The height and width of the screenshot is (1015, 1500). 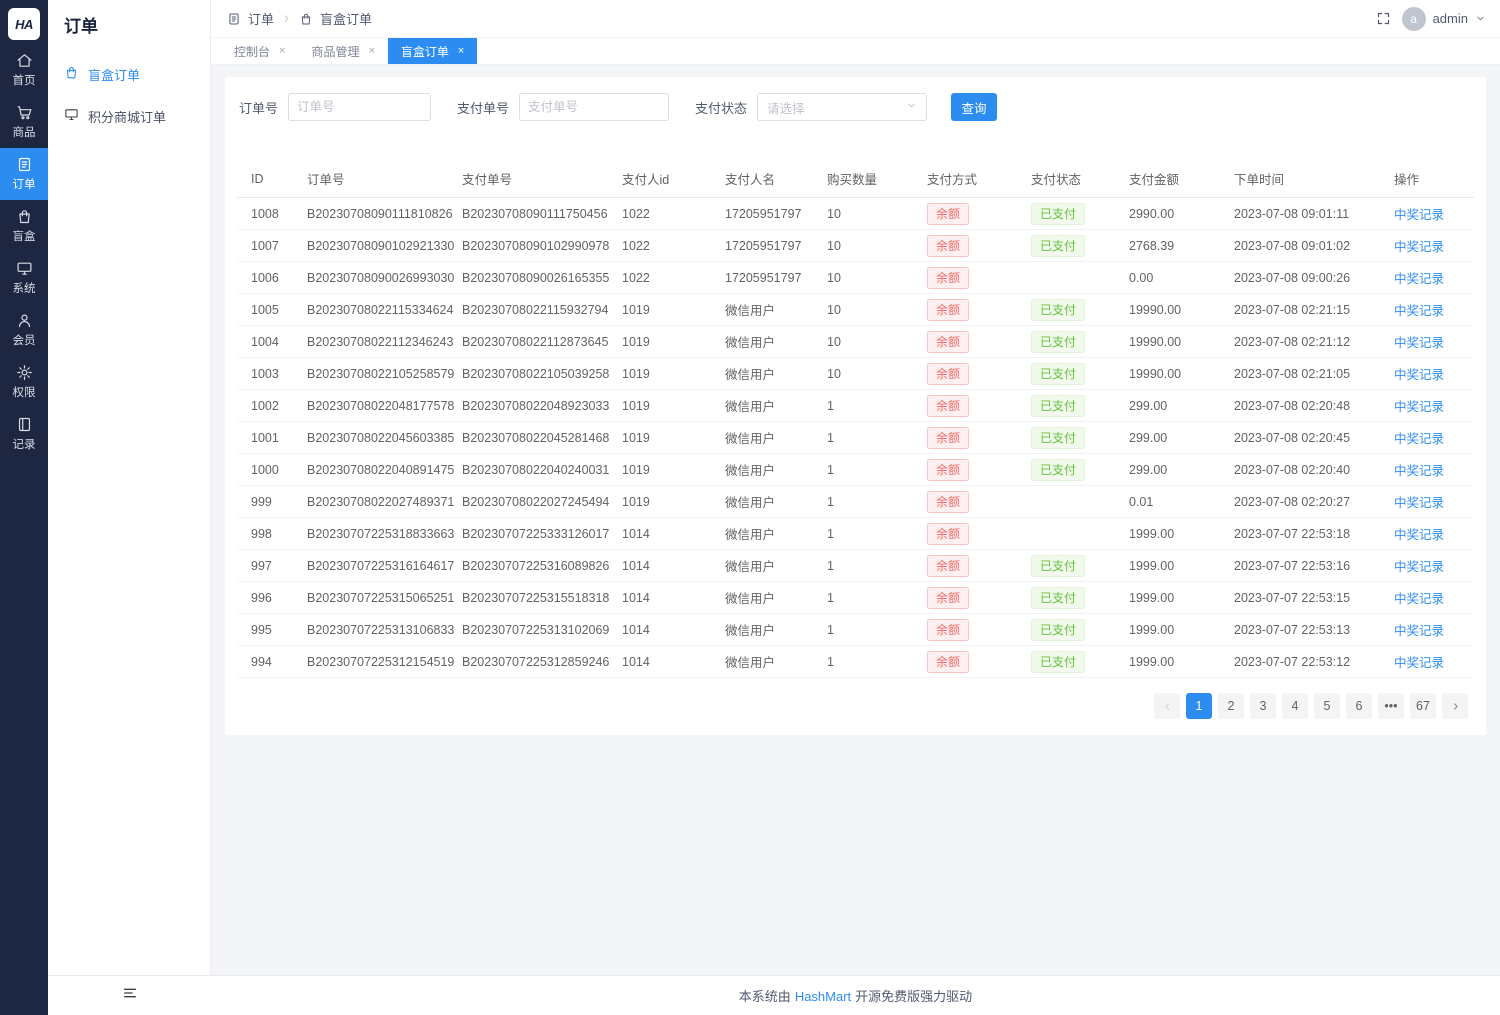 I want to click on submenu-item-monitor: 积分商城订单, so click(x=129, y=116).